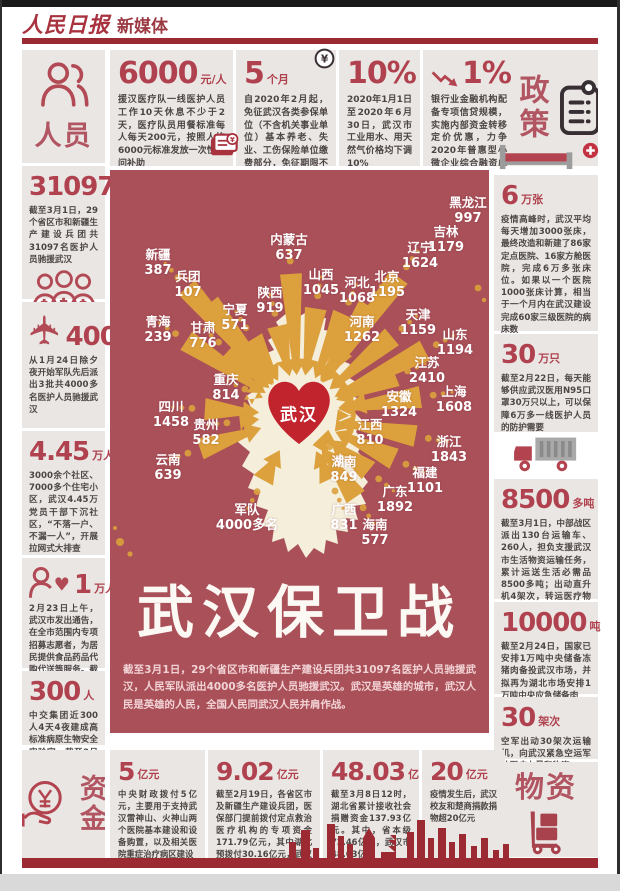 The image size is (620, 891). I want to click on province-label: 天津 1159, so click(418, 322).